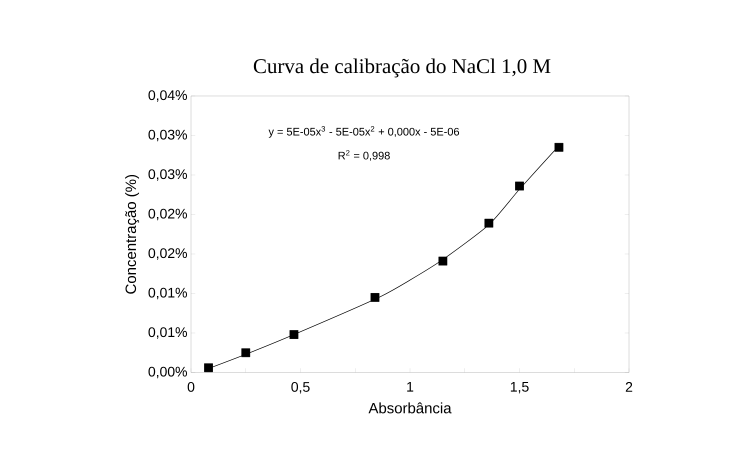 Image resolution: width=745 pixels, height=466 pixels. What do you see at coordinates (132, 234) in the screenshot?
I see `y-axis-title: Concentração (%)` at bounding box center [132, 234].